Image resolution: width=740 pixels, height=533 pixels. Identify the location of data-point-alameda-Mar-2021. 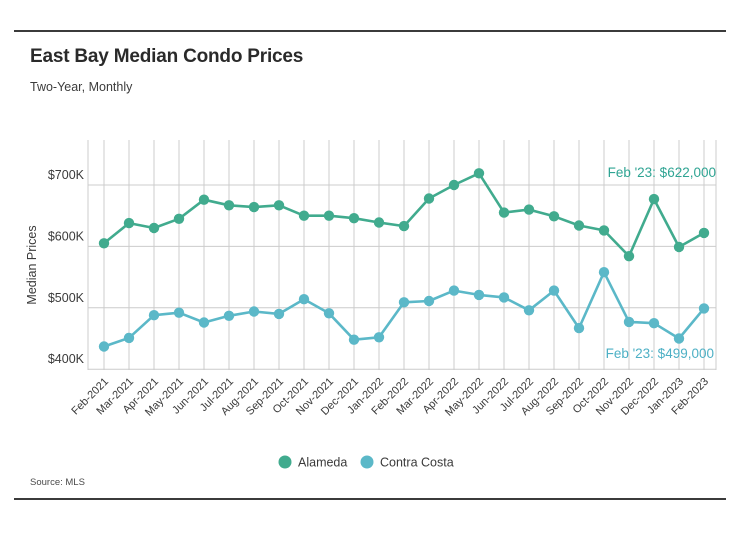
(129, 223).